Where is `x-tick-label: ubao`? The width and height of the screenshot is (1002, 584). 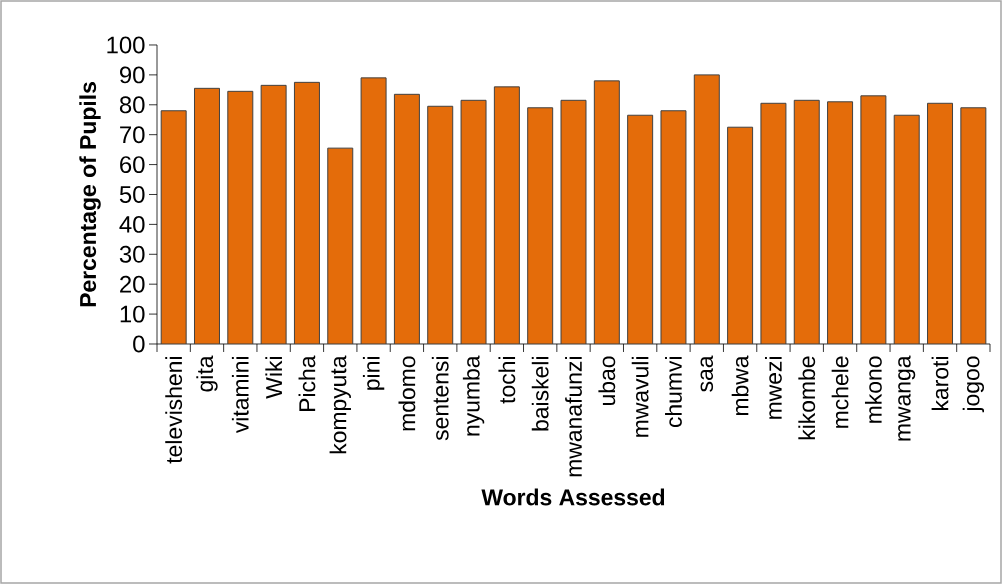
x-tick-label: ubao is located at coordinates (607, 380).